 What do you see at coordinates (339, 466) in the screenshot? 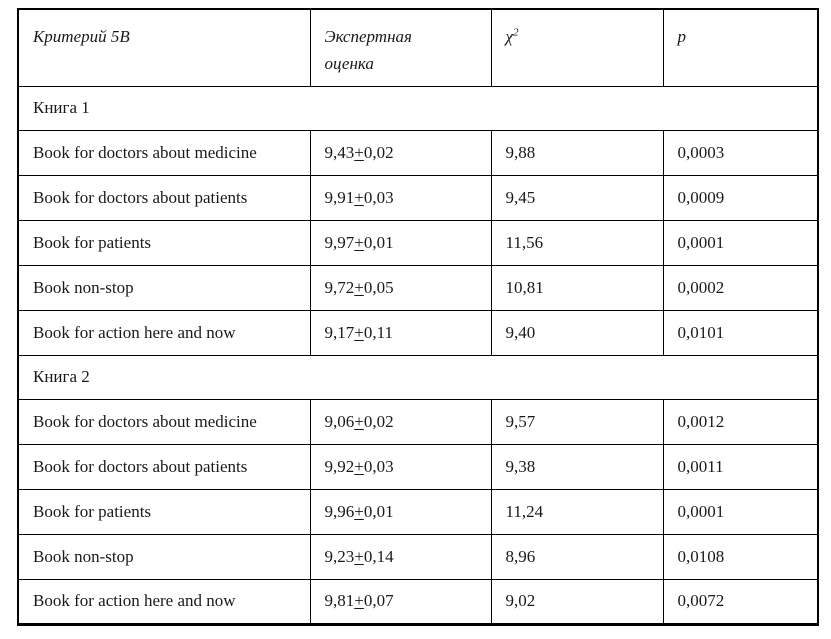
I see `score-mean: 9,92` at bounding box center [339, 466].